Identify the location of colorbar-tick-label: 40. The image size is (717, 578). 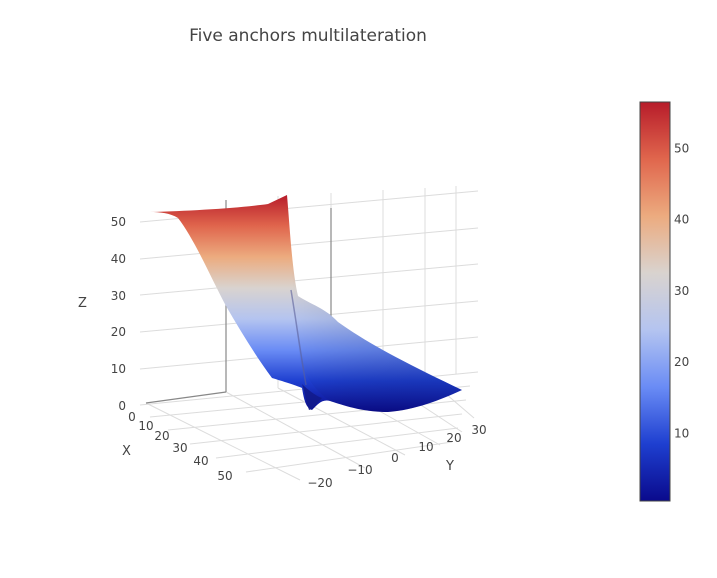
(681, 220).